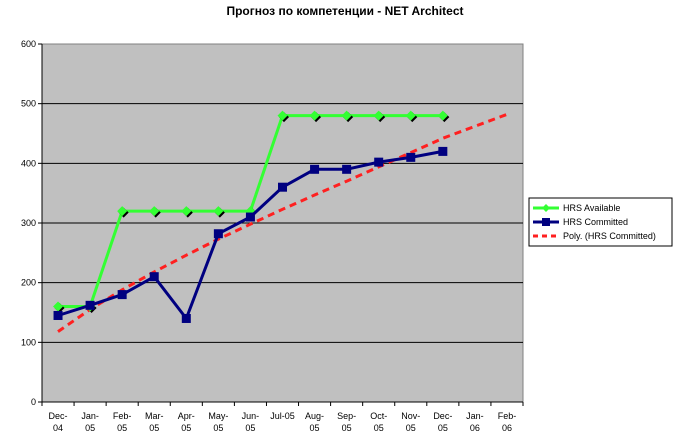 The image size is (700, 440). What do you see at coordinates (251, 416) in the screenshot?
I see `x-tick-label: Jun-` at bounding box center [251, 416].